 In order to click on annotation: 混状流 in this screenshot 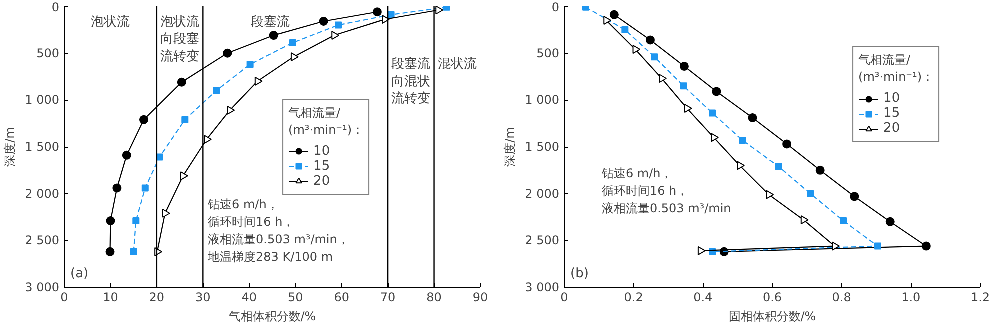, I will do `click(457, 64)`.